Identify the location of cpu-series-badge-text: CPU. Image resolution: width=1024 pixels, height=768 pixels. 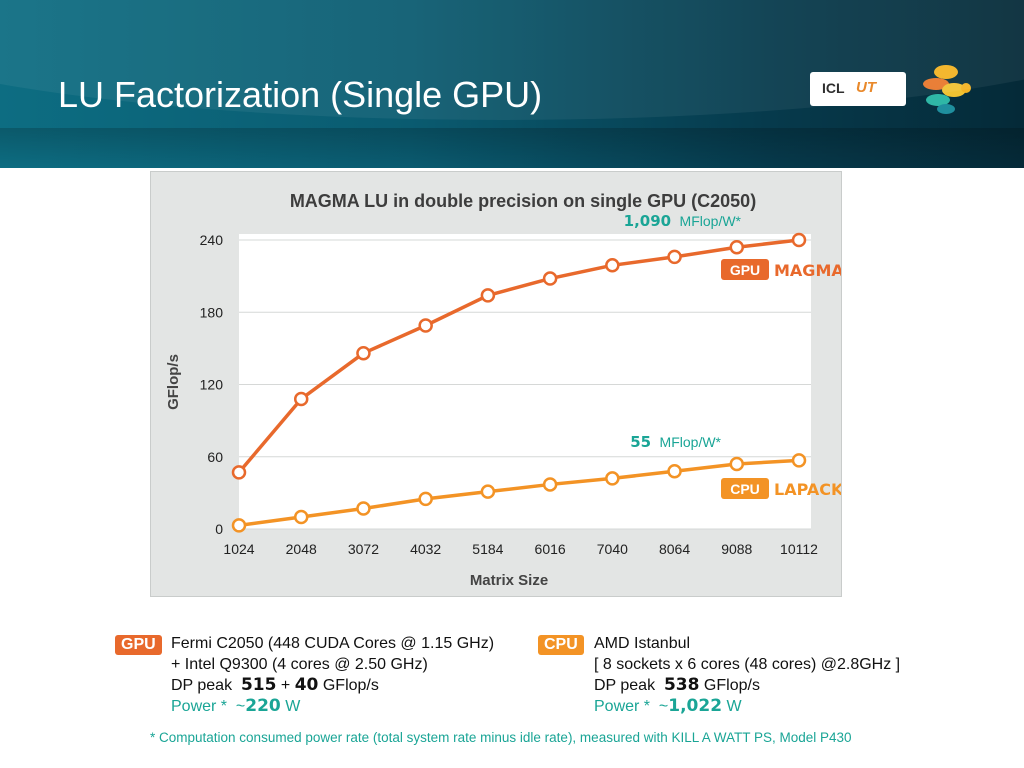
(745, 489).